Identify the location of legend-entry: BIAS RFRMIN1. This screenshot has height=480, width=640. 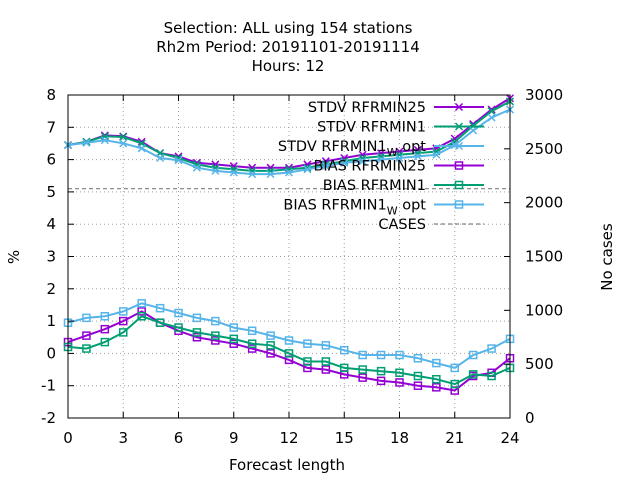
(403, 186).